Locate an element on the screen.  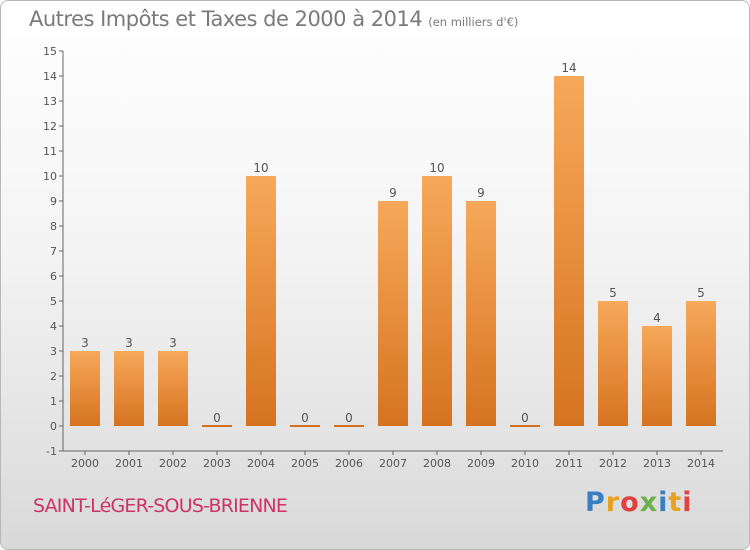
y-tick-label: 14 is located at coordinates (50, 76).